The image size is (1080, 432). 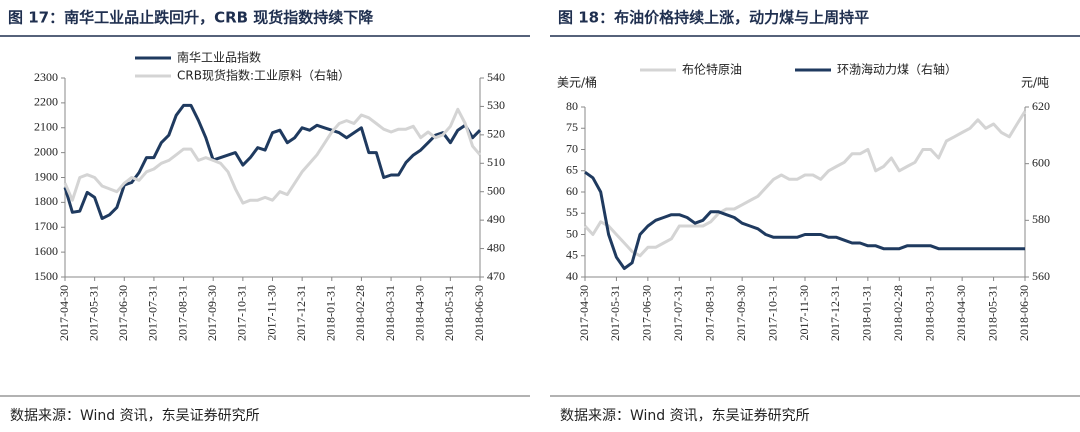 What do you see at coordinates (191, 18) in the screenshot?
I see `chart-title: 图 17：南华工业品止跌回升，CRB 现货指数持续下降` at bounding box center [191, 18].